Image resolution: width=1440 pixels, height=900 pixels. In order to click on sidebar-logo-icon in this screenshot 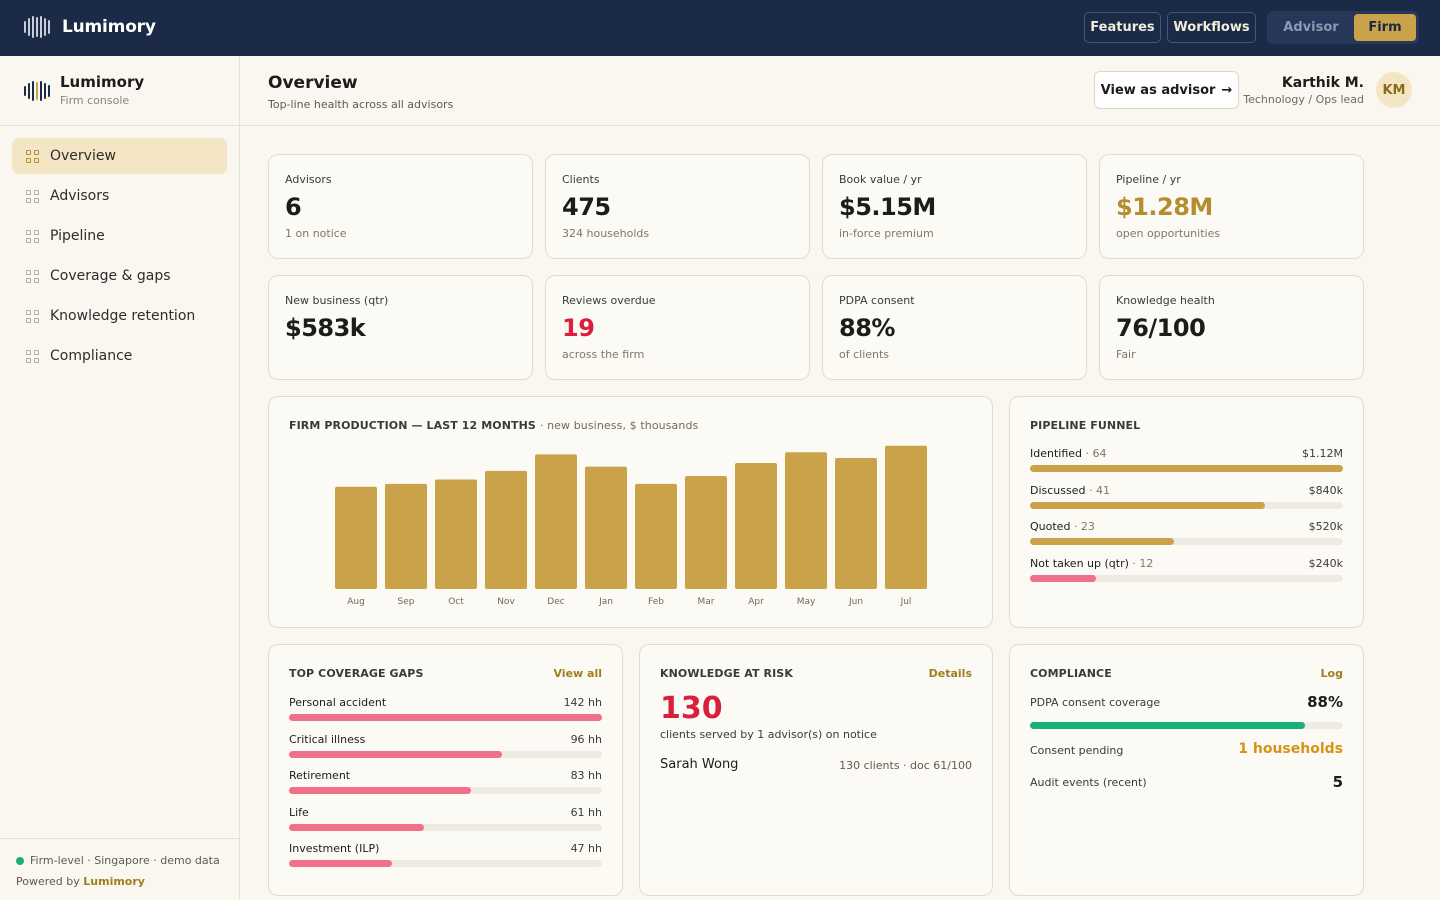, I will do `click(37, 91)`.